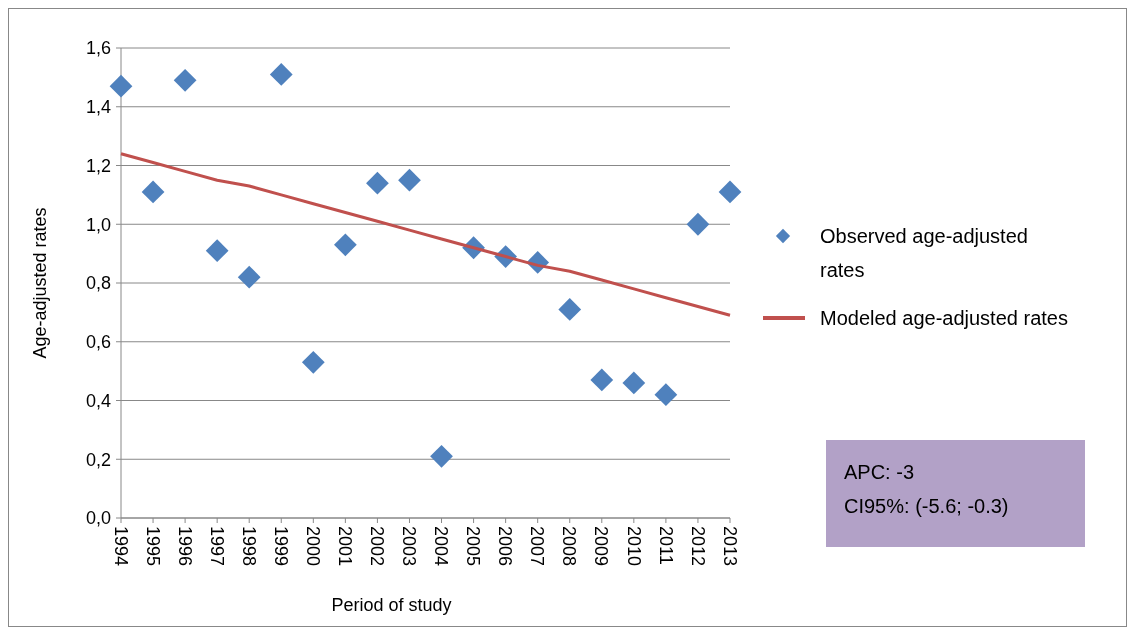 The height and width of the screenshot is (635, 1135). Describe the element at coordinates (569, 546) in the screenshot. I see `x-tick-label: 2008` at that location.